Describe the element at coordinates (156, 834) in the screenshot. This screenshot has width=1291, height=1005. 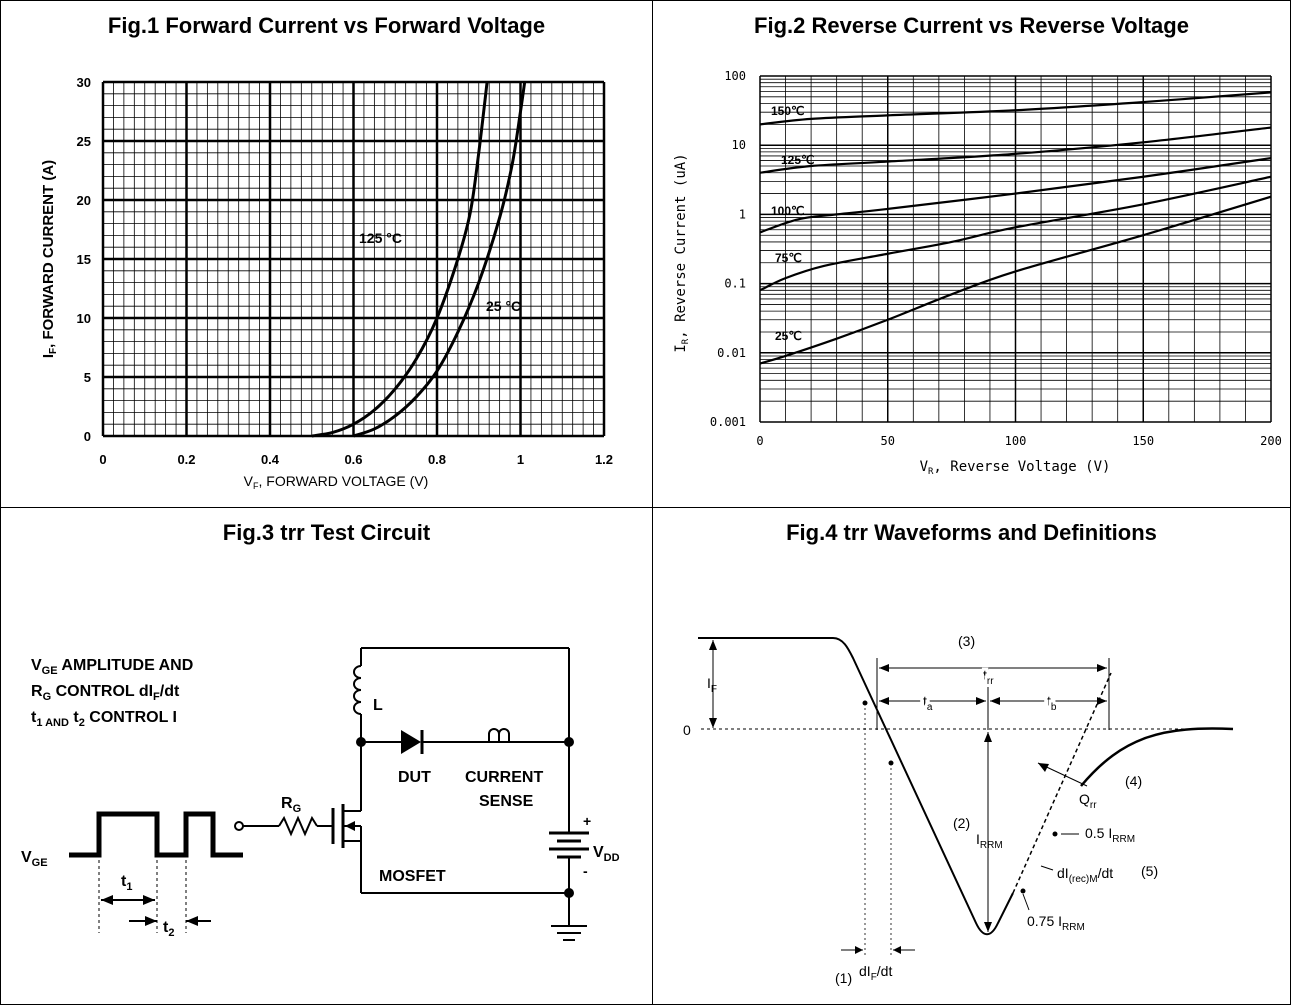
I see `vge-pulse-waveform` at that location.